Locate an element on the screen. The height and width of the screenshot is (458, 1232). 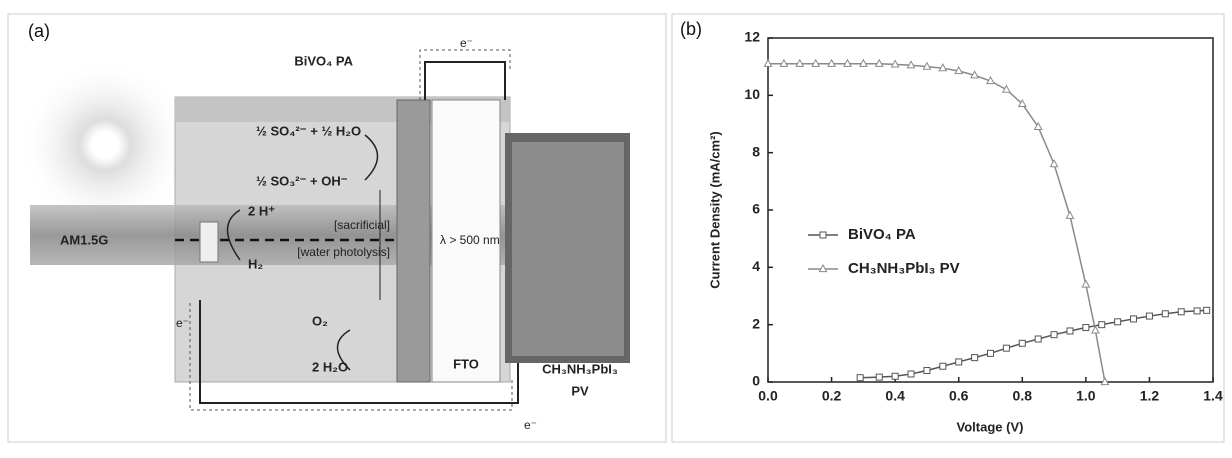
label: BiVO₄ PA is located at coordinates (323, 60).